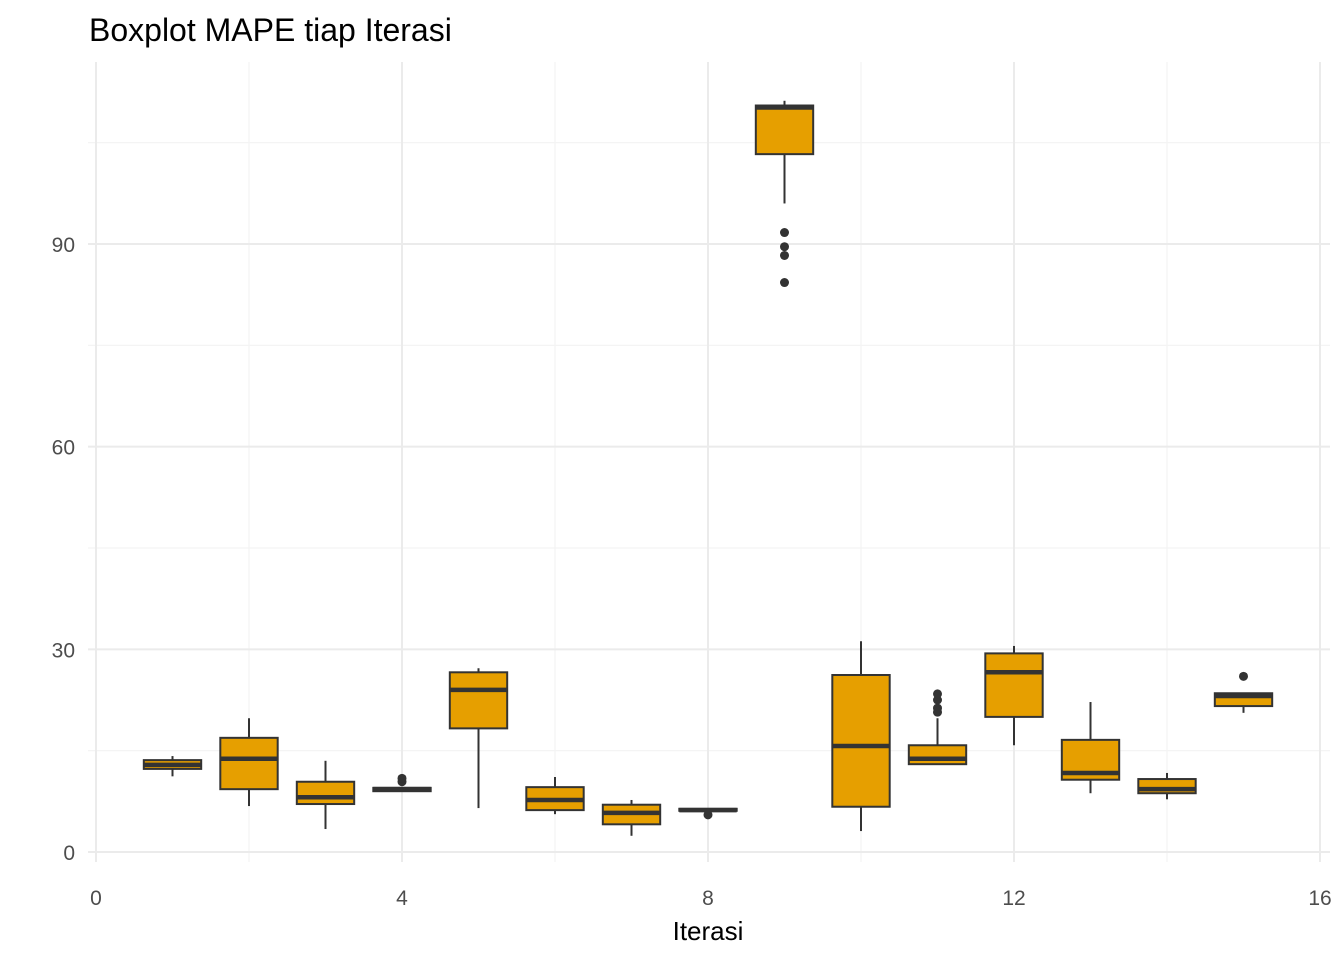 This screenshot has width=1344, height=960. Describe the element at coordinates (96, 898) in the screenshot. I see `x-tick-label: 0` at that location.